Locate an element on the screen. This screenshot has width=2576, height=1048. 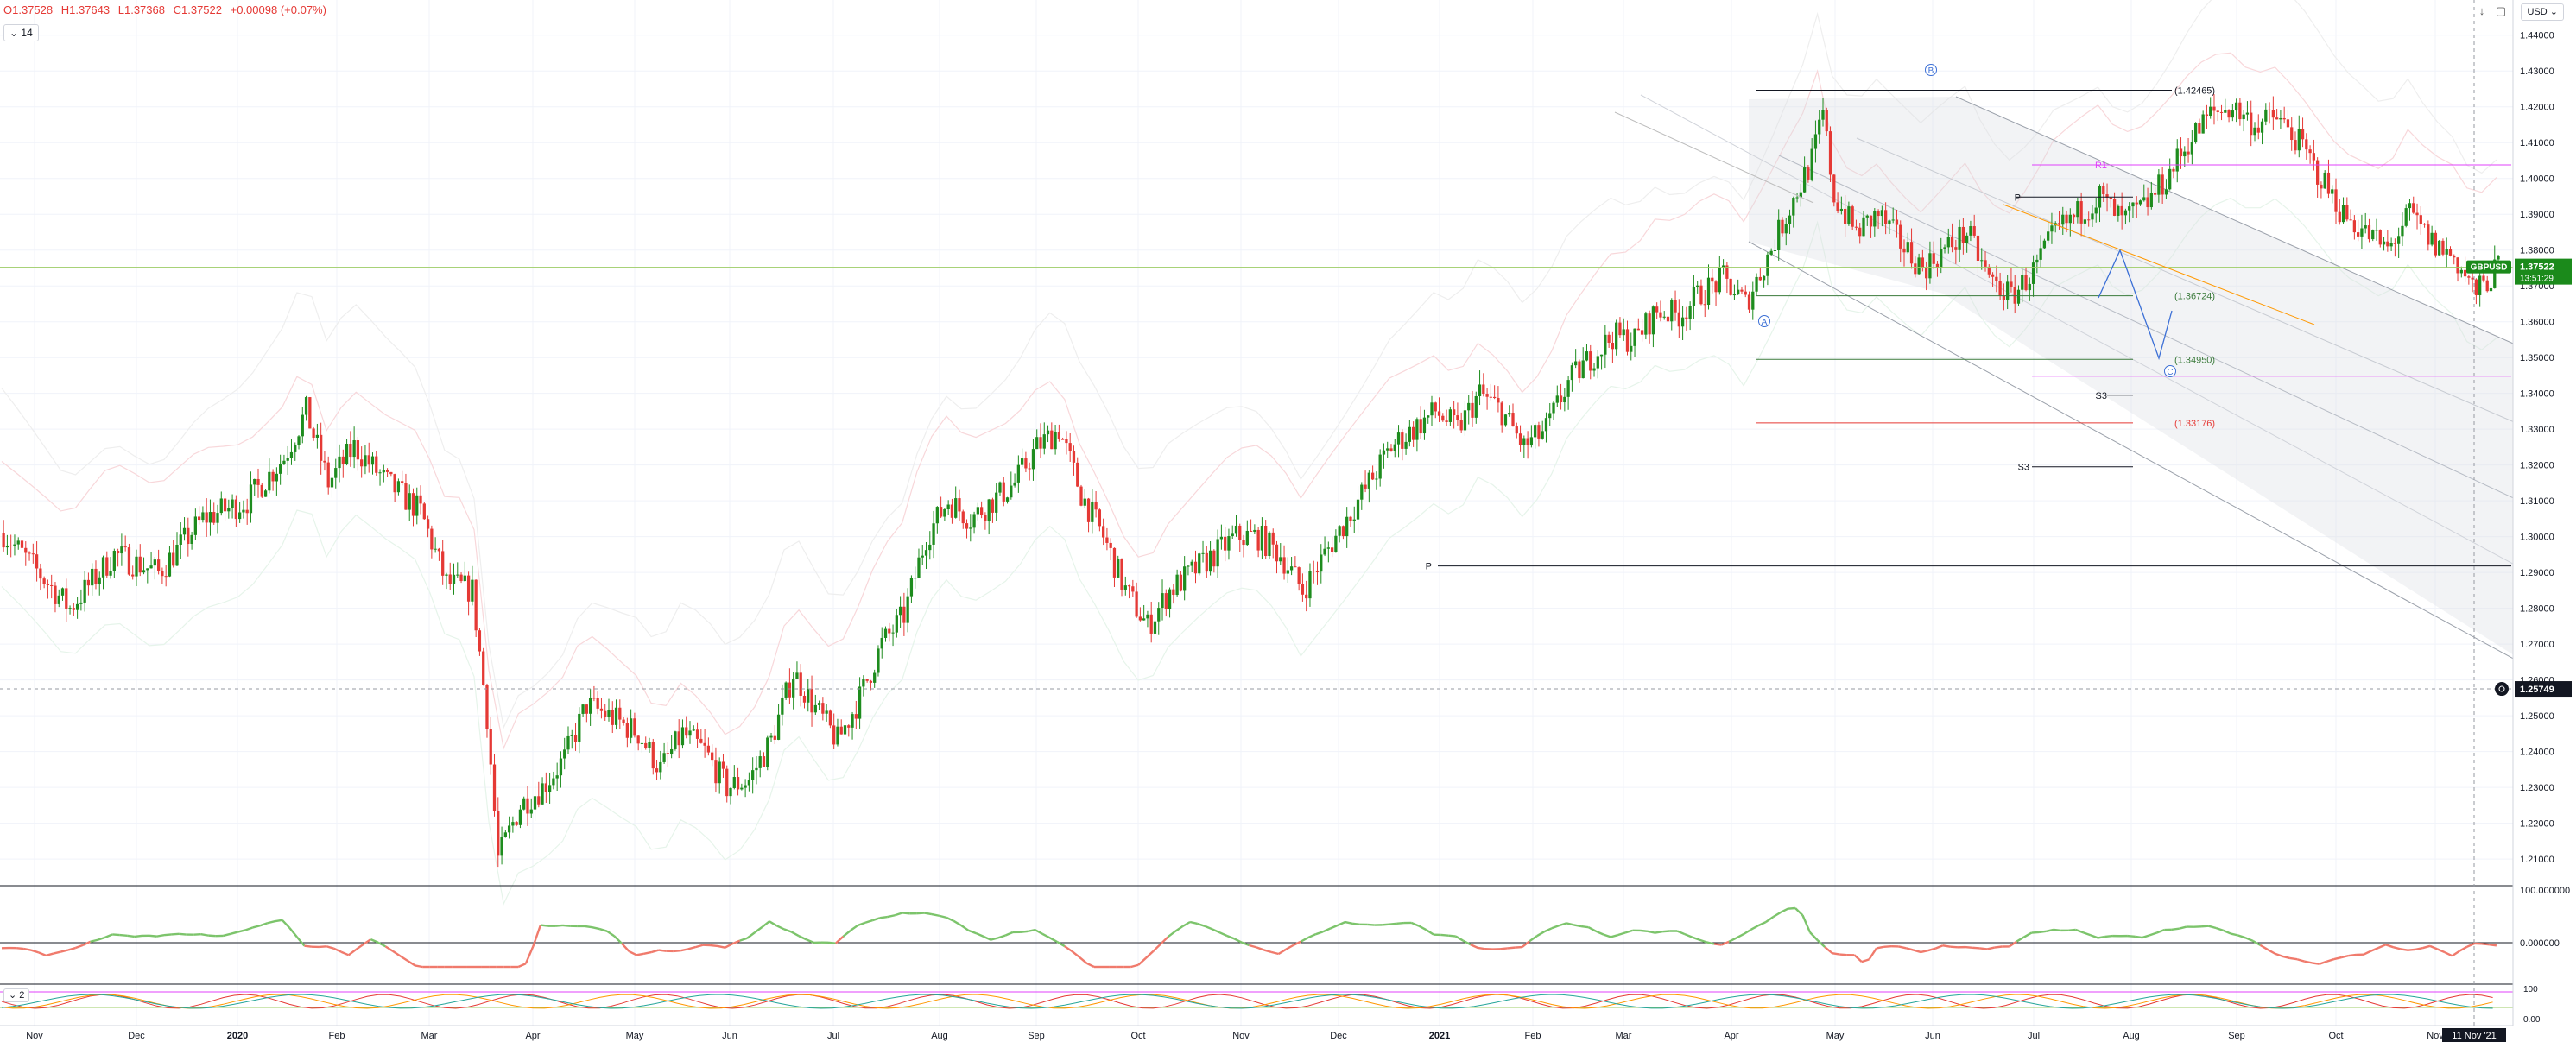
currency-select: USD ⌄ is located at coordinates (2542, 12).